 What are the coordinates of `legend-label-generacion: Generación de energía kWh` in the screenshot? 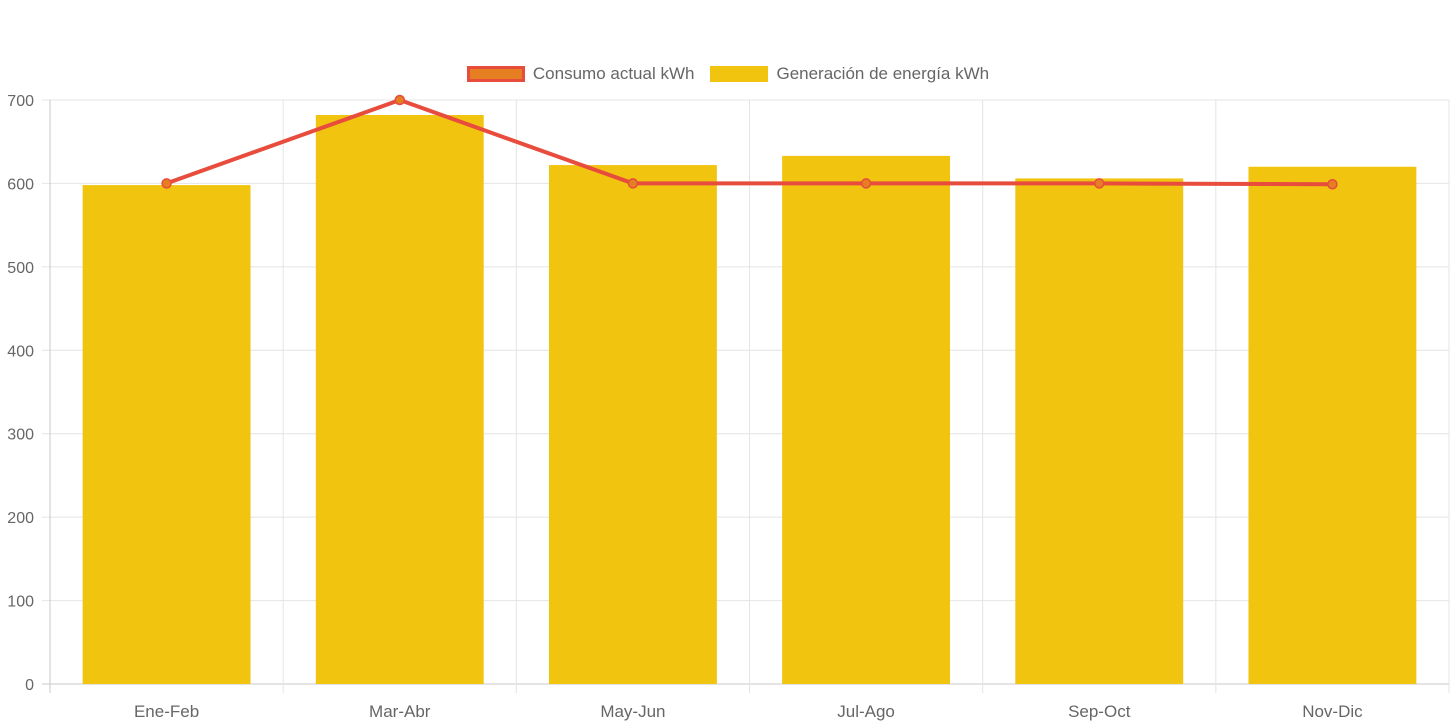 It's located at (883, 73).